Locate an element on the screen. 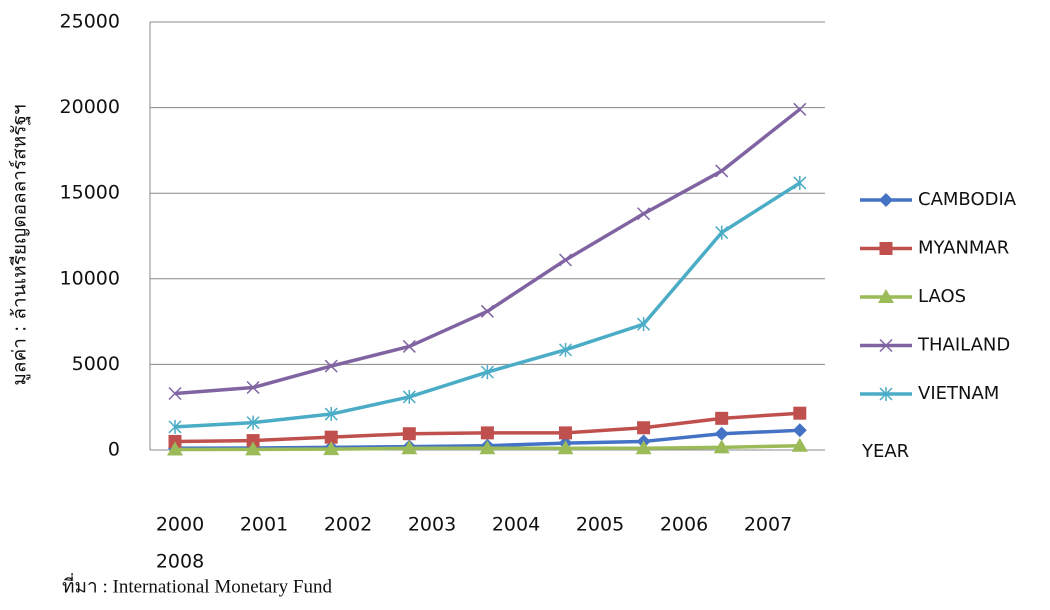  y-tick-label: 10000 is located at coordinates (90, 278).